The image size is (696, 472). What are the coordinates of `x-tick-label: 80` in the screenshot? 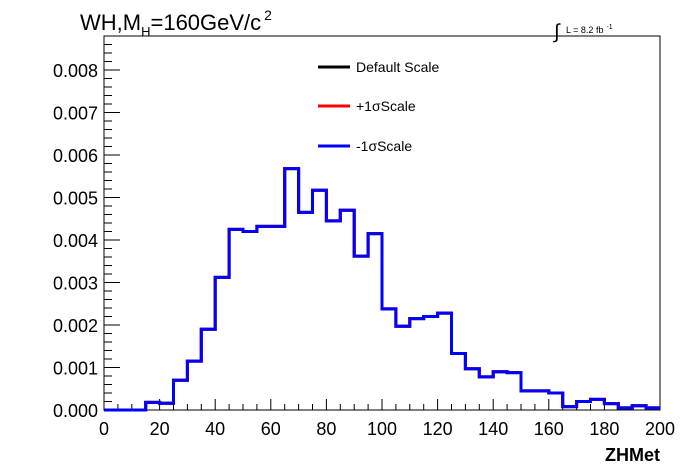 It's located at (326, 429).